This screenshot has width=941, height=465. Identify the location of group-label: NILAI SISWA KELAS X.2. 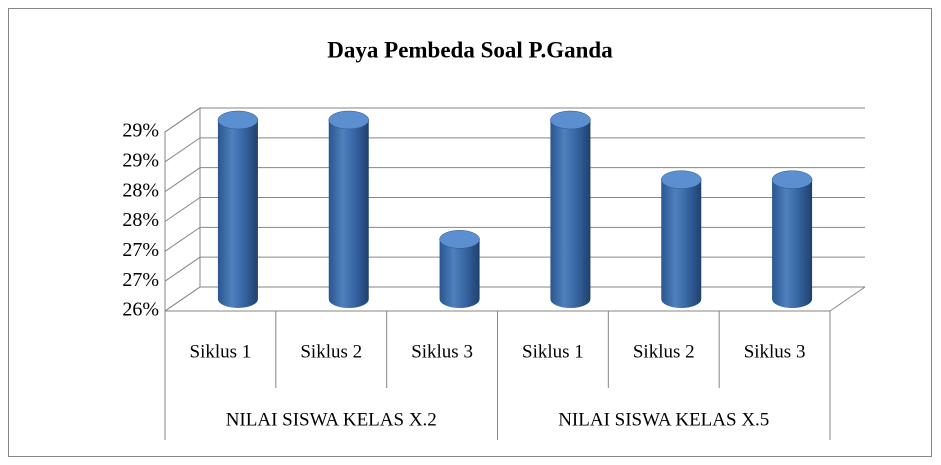
(331, 419).